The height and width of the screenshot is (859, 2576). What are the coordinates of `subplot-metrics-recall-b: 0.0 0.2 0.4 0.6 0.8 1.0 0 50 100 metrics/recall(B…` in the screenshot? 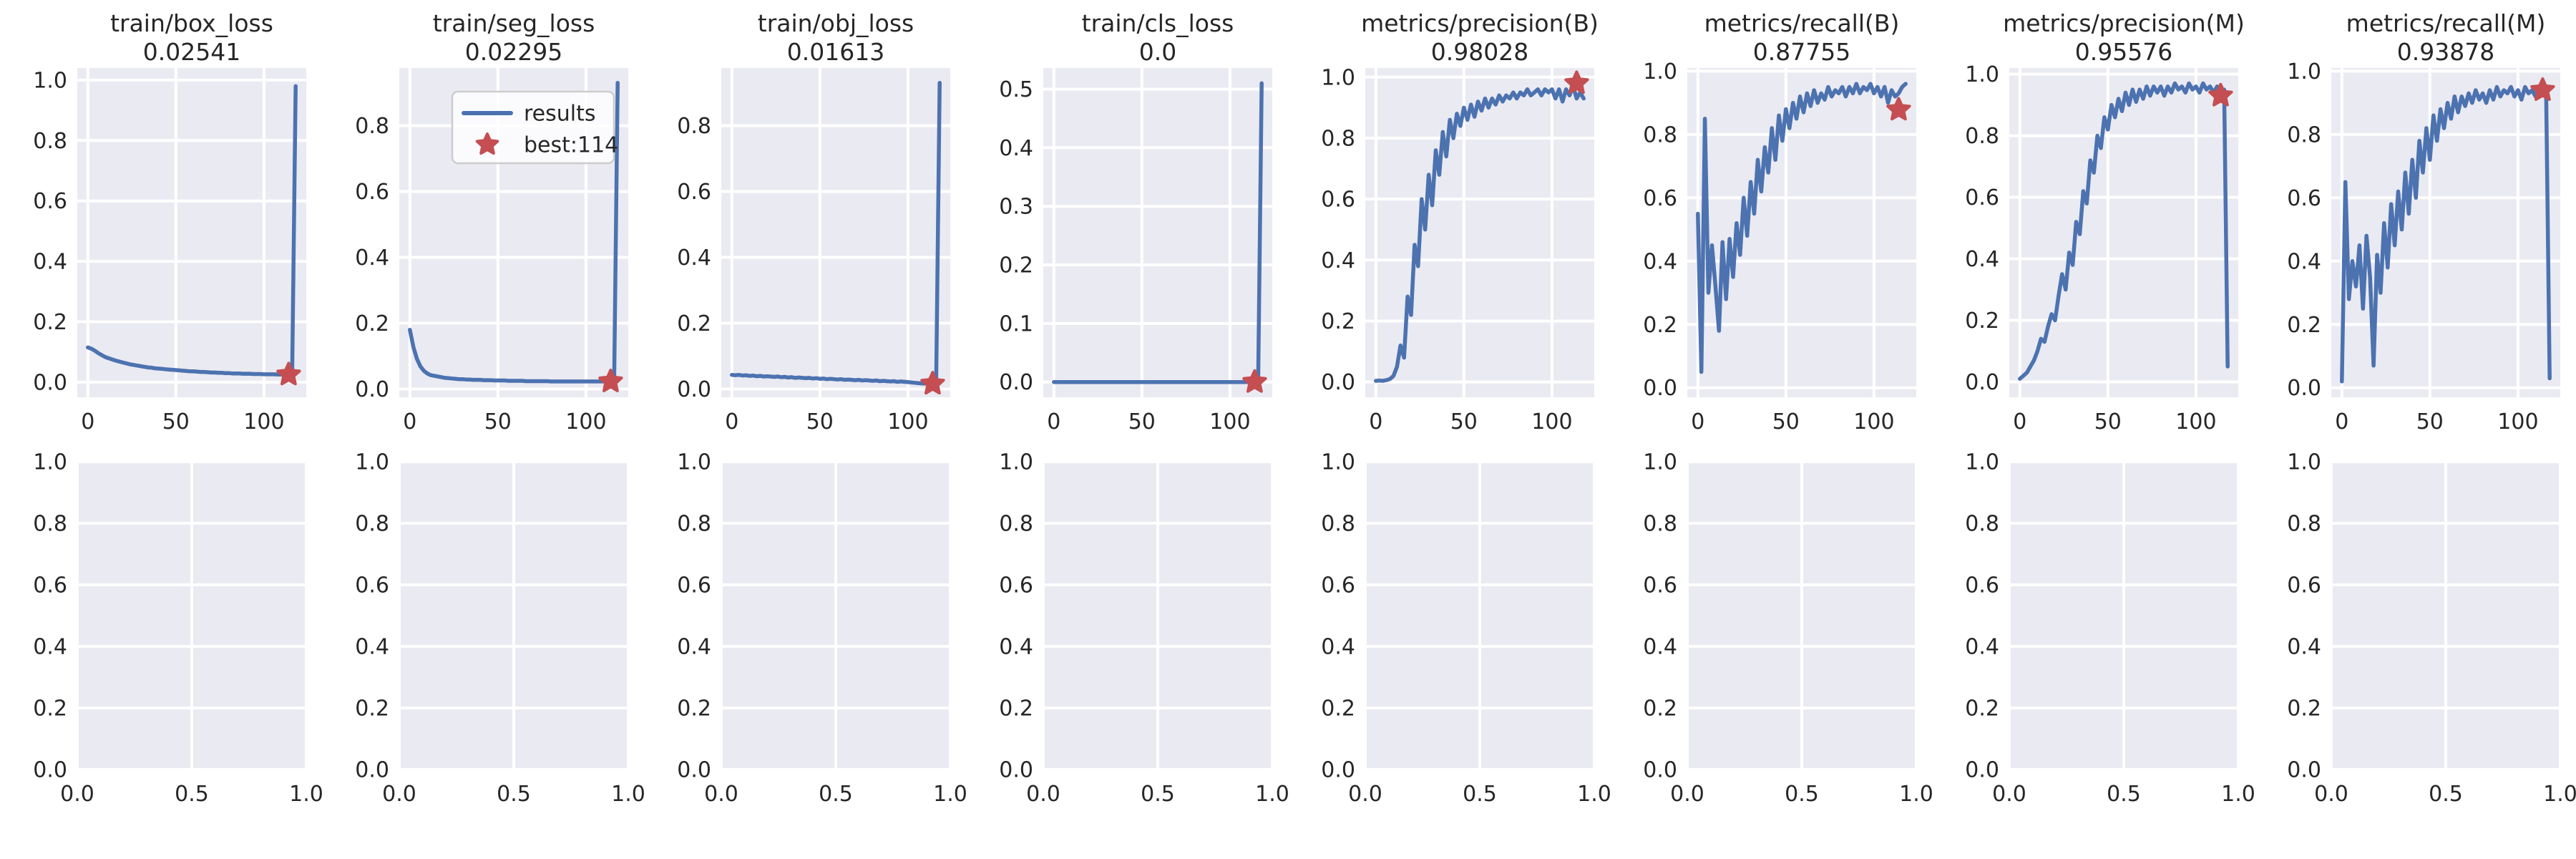 It's located at (1771, 215).